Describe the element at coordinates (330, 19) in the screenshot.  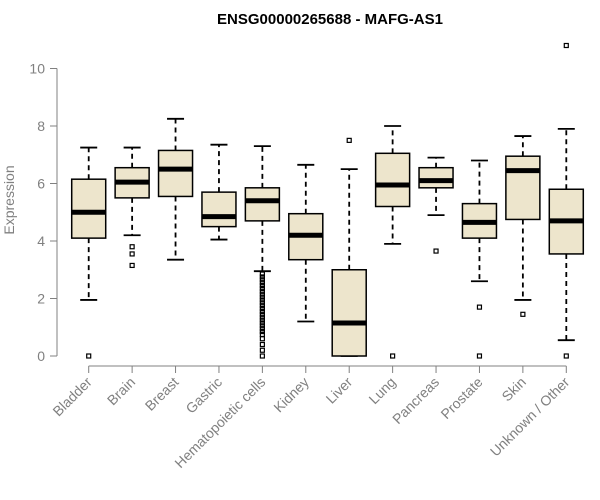
I see `chart-title: ENSG00000265688 - MAFG-AS1` at that location.